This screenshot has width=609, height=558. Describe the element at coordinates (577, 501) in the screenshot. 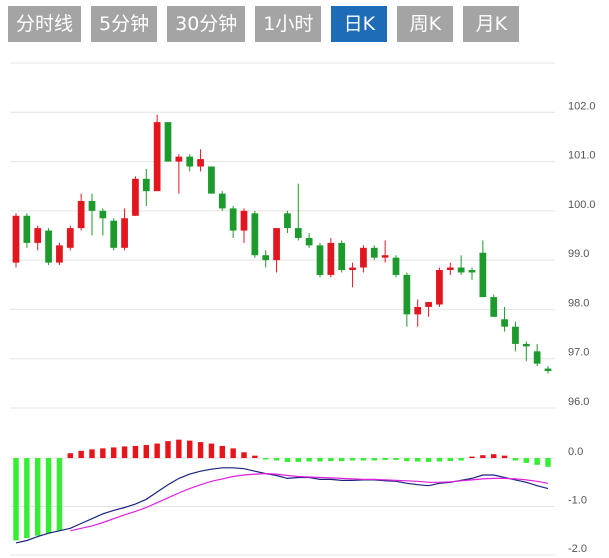

I see `y-tick-label: -1.0` at that location.